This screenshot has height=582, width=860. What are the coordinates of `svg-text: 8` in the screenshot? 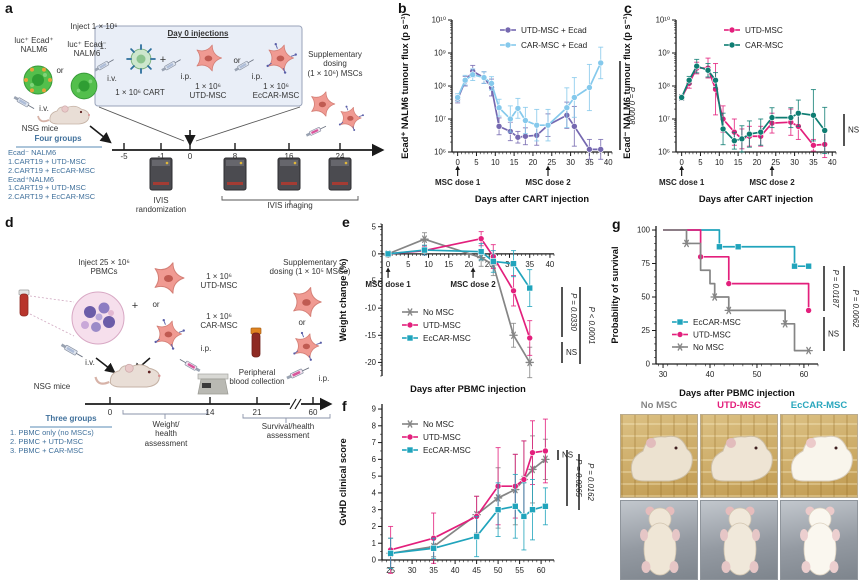 It's located at (374, 425).